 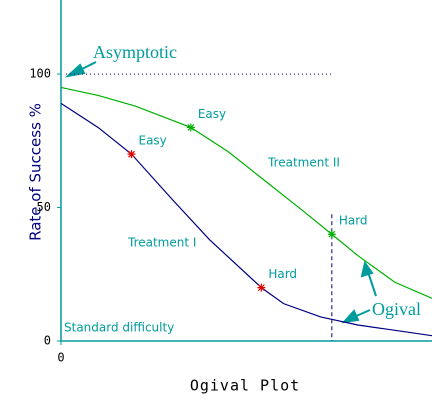 What do you see at coordinates (135, 52) in the screenshot?
I see `asymptote-annotation: Asymptotic` at bounding box center [135, 52].